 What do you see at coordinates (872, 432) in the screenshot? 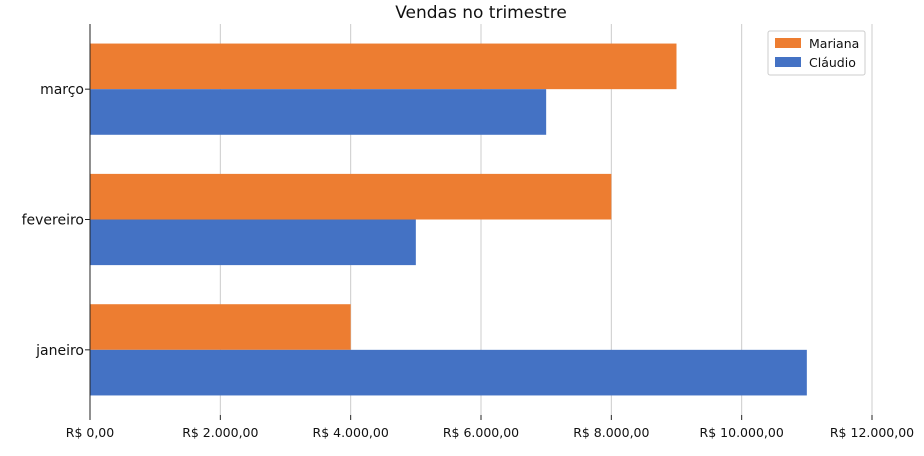
I see `x-tick-label: R$ 12.000,00` at bounding box center [872, 432].